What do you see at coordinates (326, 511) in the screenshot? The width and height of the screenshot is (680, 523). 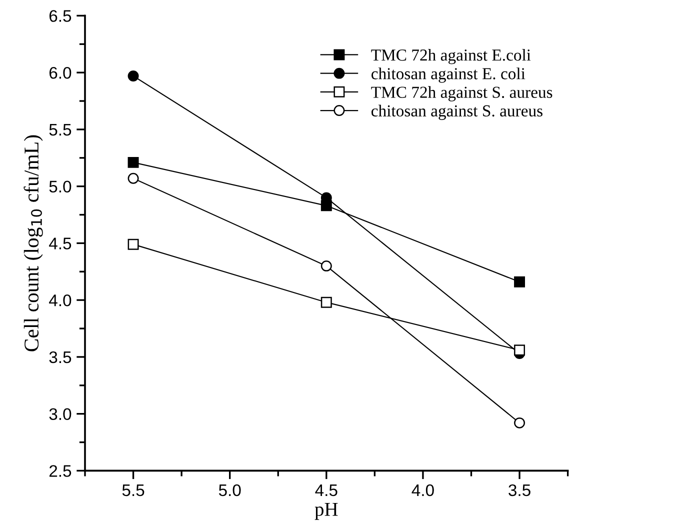 I see `x-axis-title: pH` at bounding box center [326, 511].